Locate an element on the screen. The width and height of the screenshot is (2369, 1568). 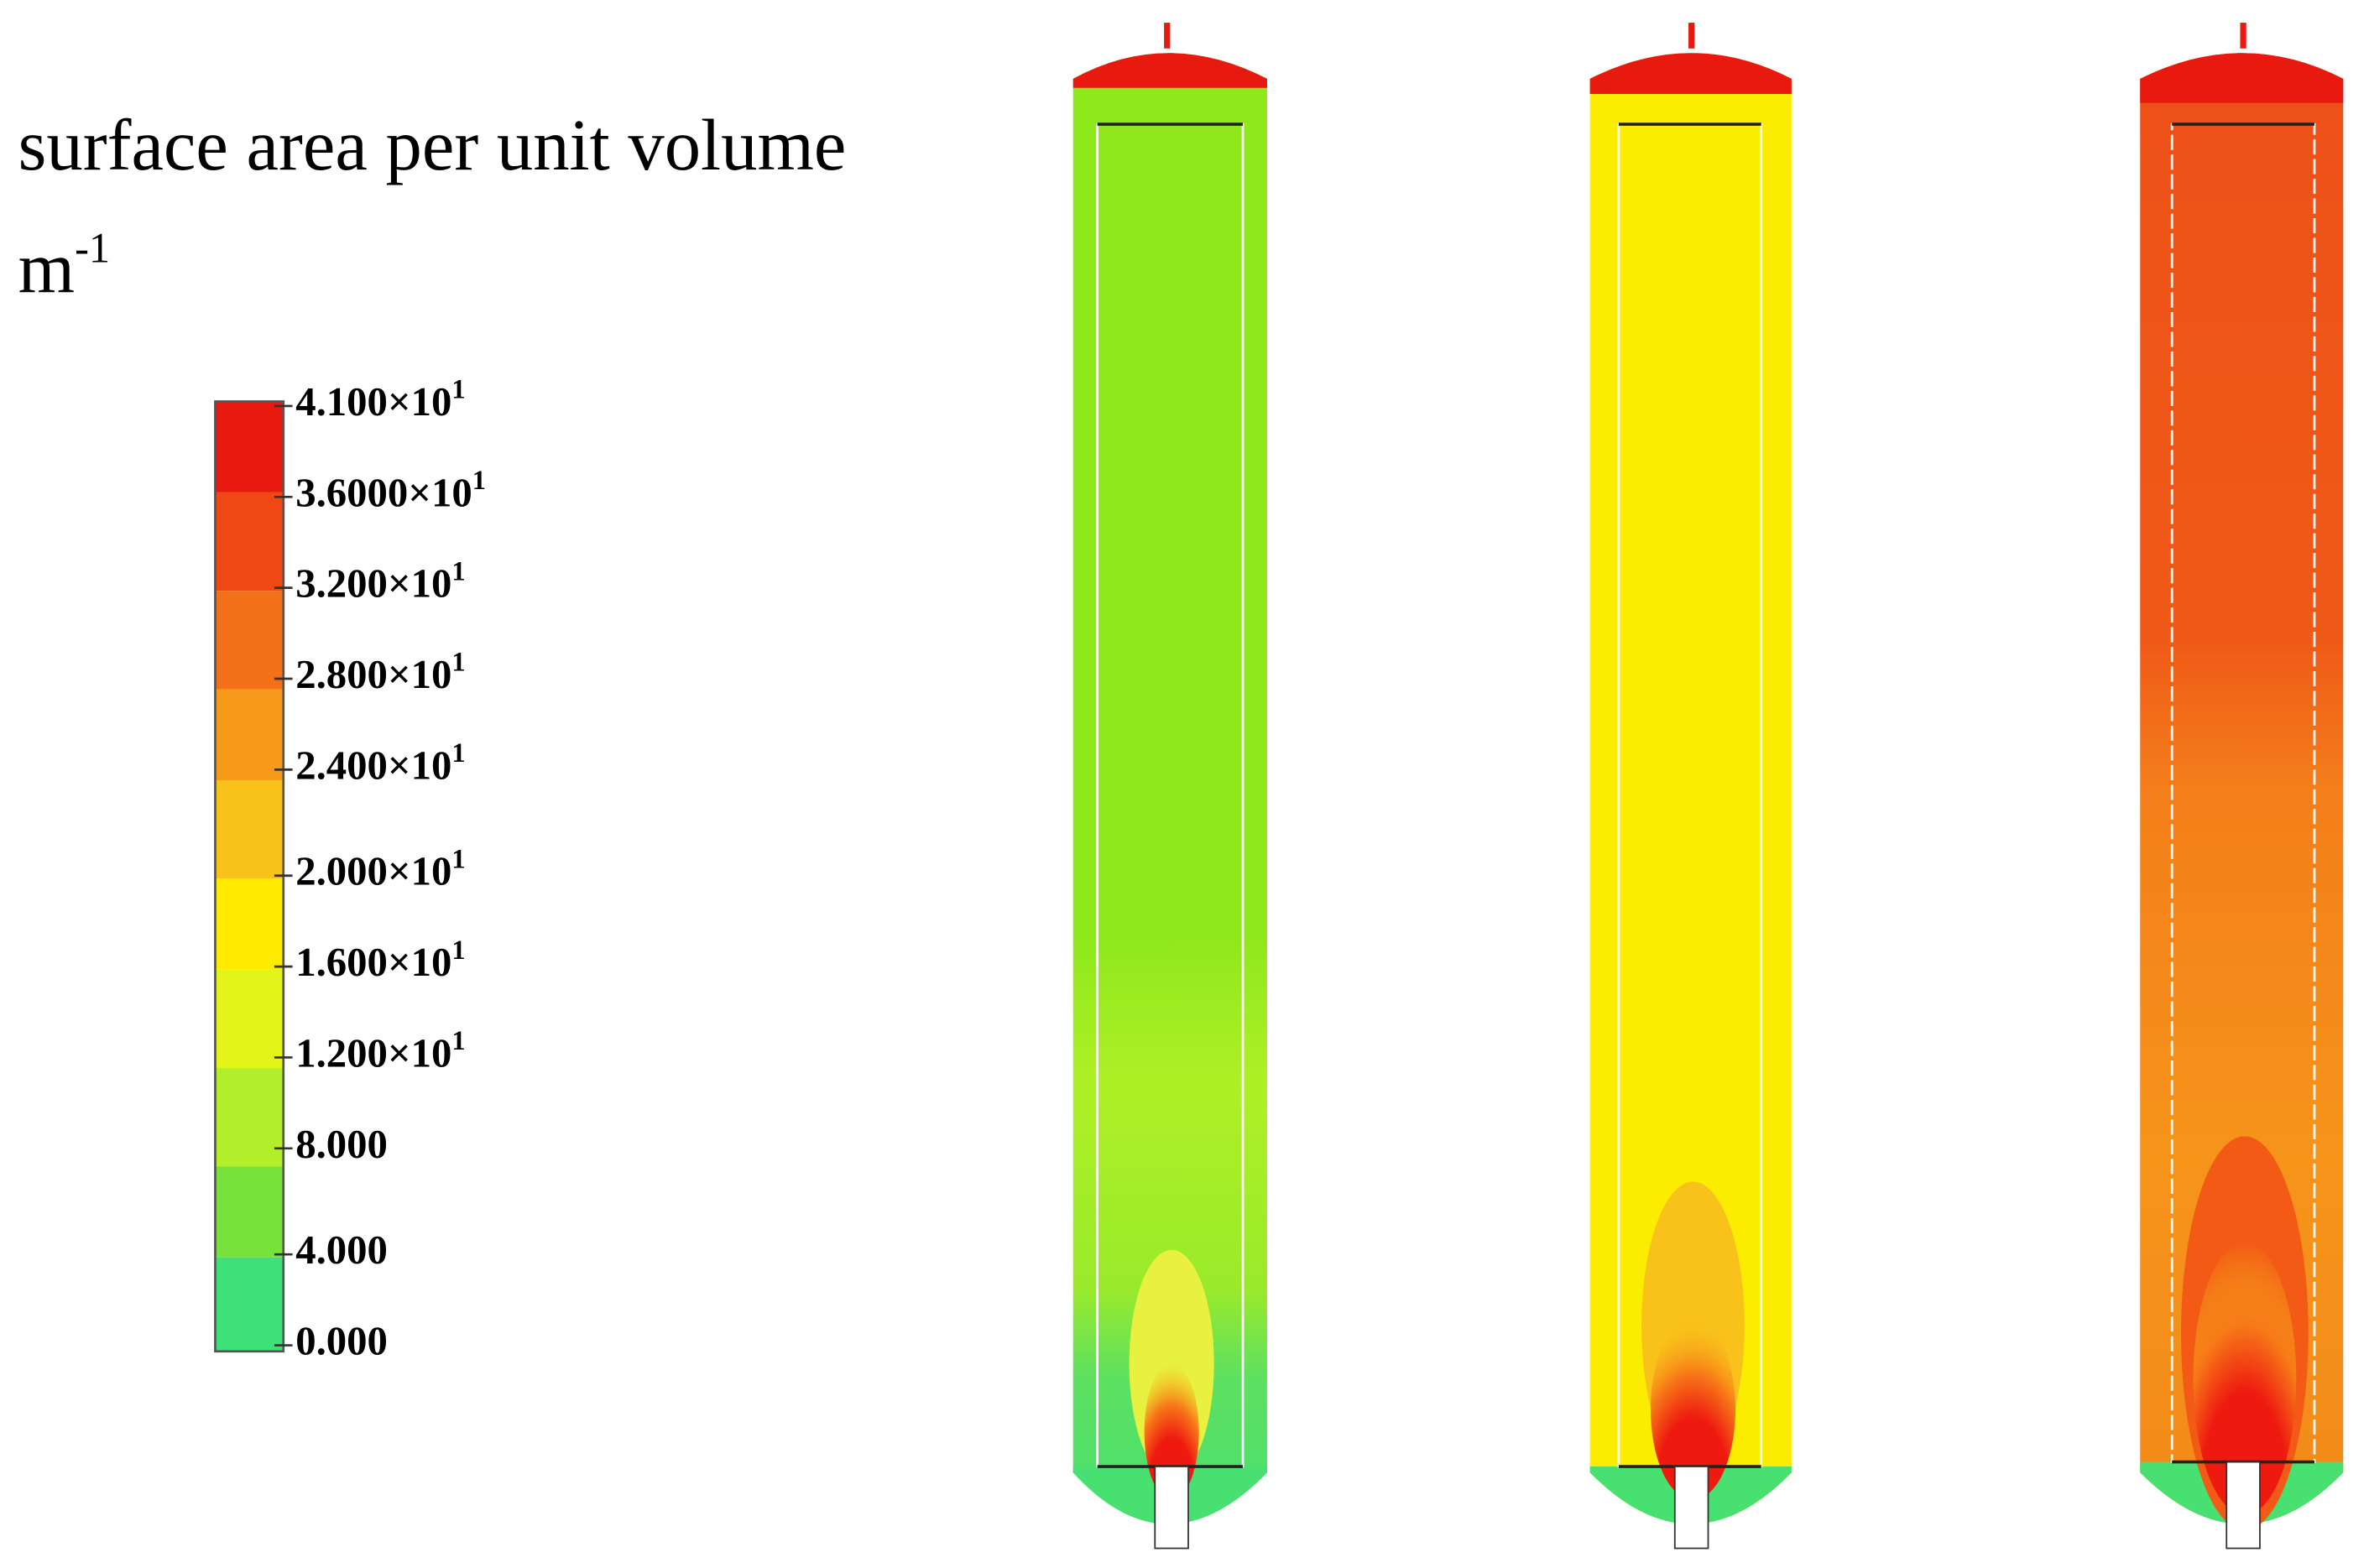
label-text: 4.000 is located at coordinates (341, 1250).